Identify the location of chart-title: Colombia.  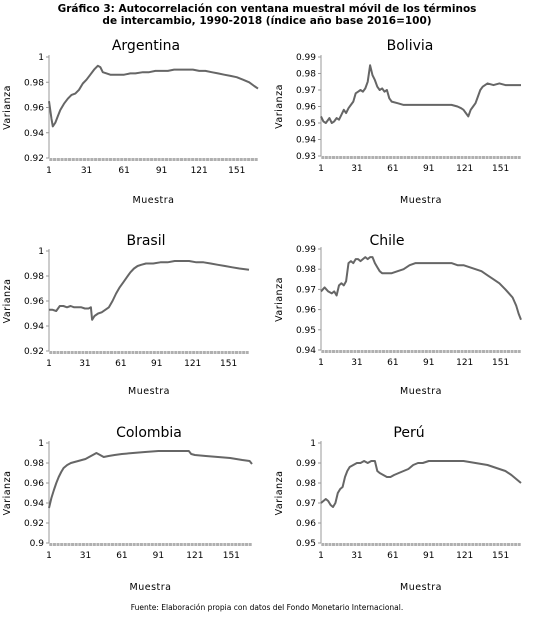
(149, 433).